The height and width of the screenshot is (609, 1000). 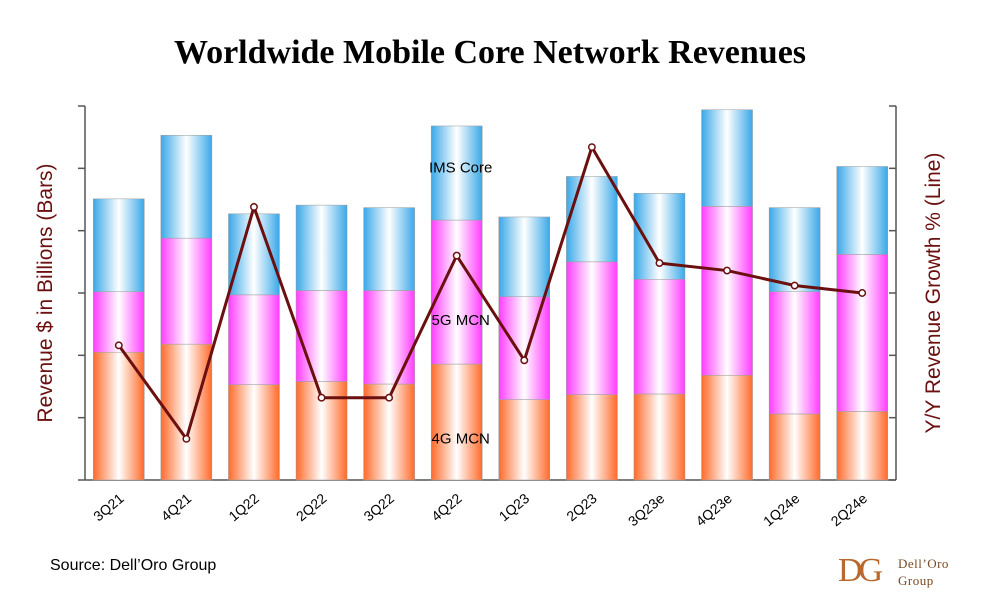 What do you see at coordinates (727, 428) in the screenshot?
I see `bar-4g-mcn-4q23e` at bounding box center [727, 428].